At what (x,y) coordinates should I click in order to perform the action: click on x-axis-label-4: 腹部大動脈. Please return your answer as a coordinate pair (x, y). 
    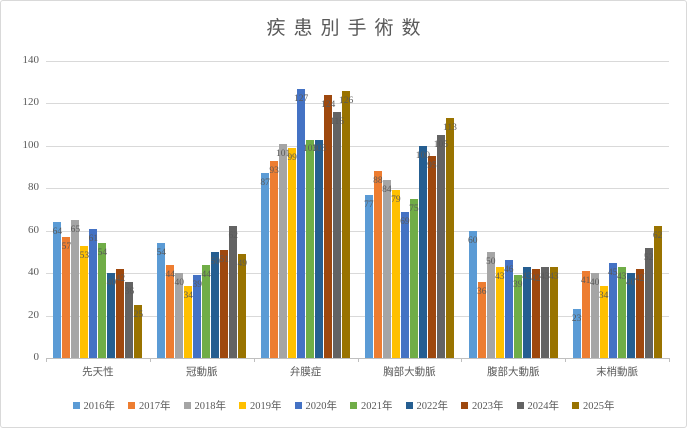
    Looking at the image, I should click on (513, 372).